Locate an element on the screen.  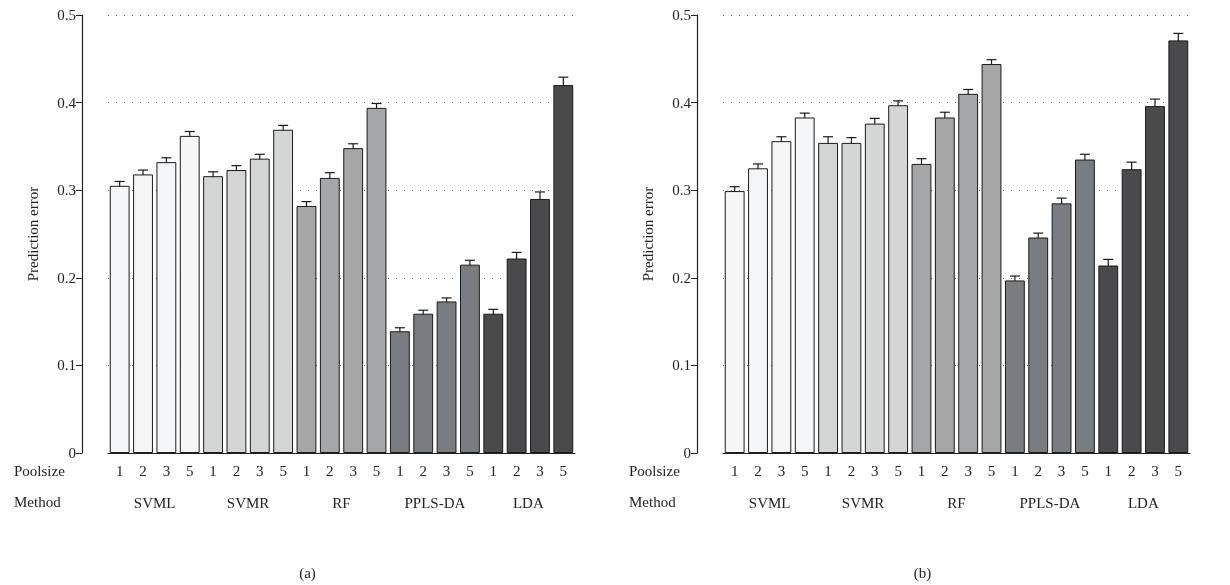
text: (b) is located at coordinates (922, 573).